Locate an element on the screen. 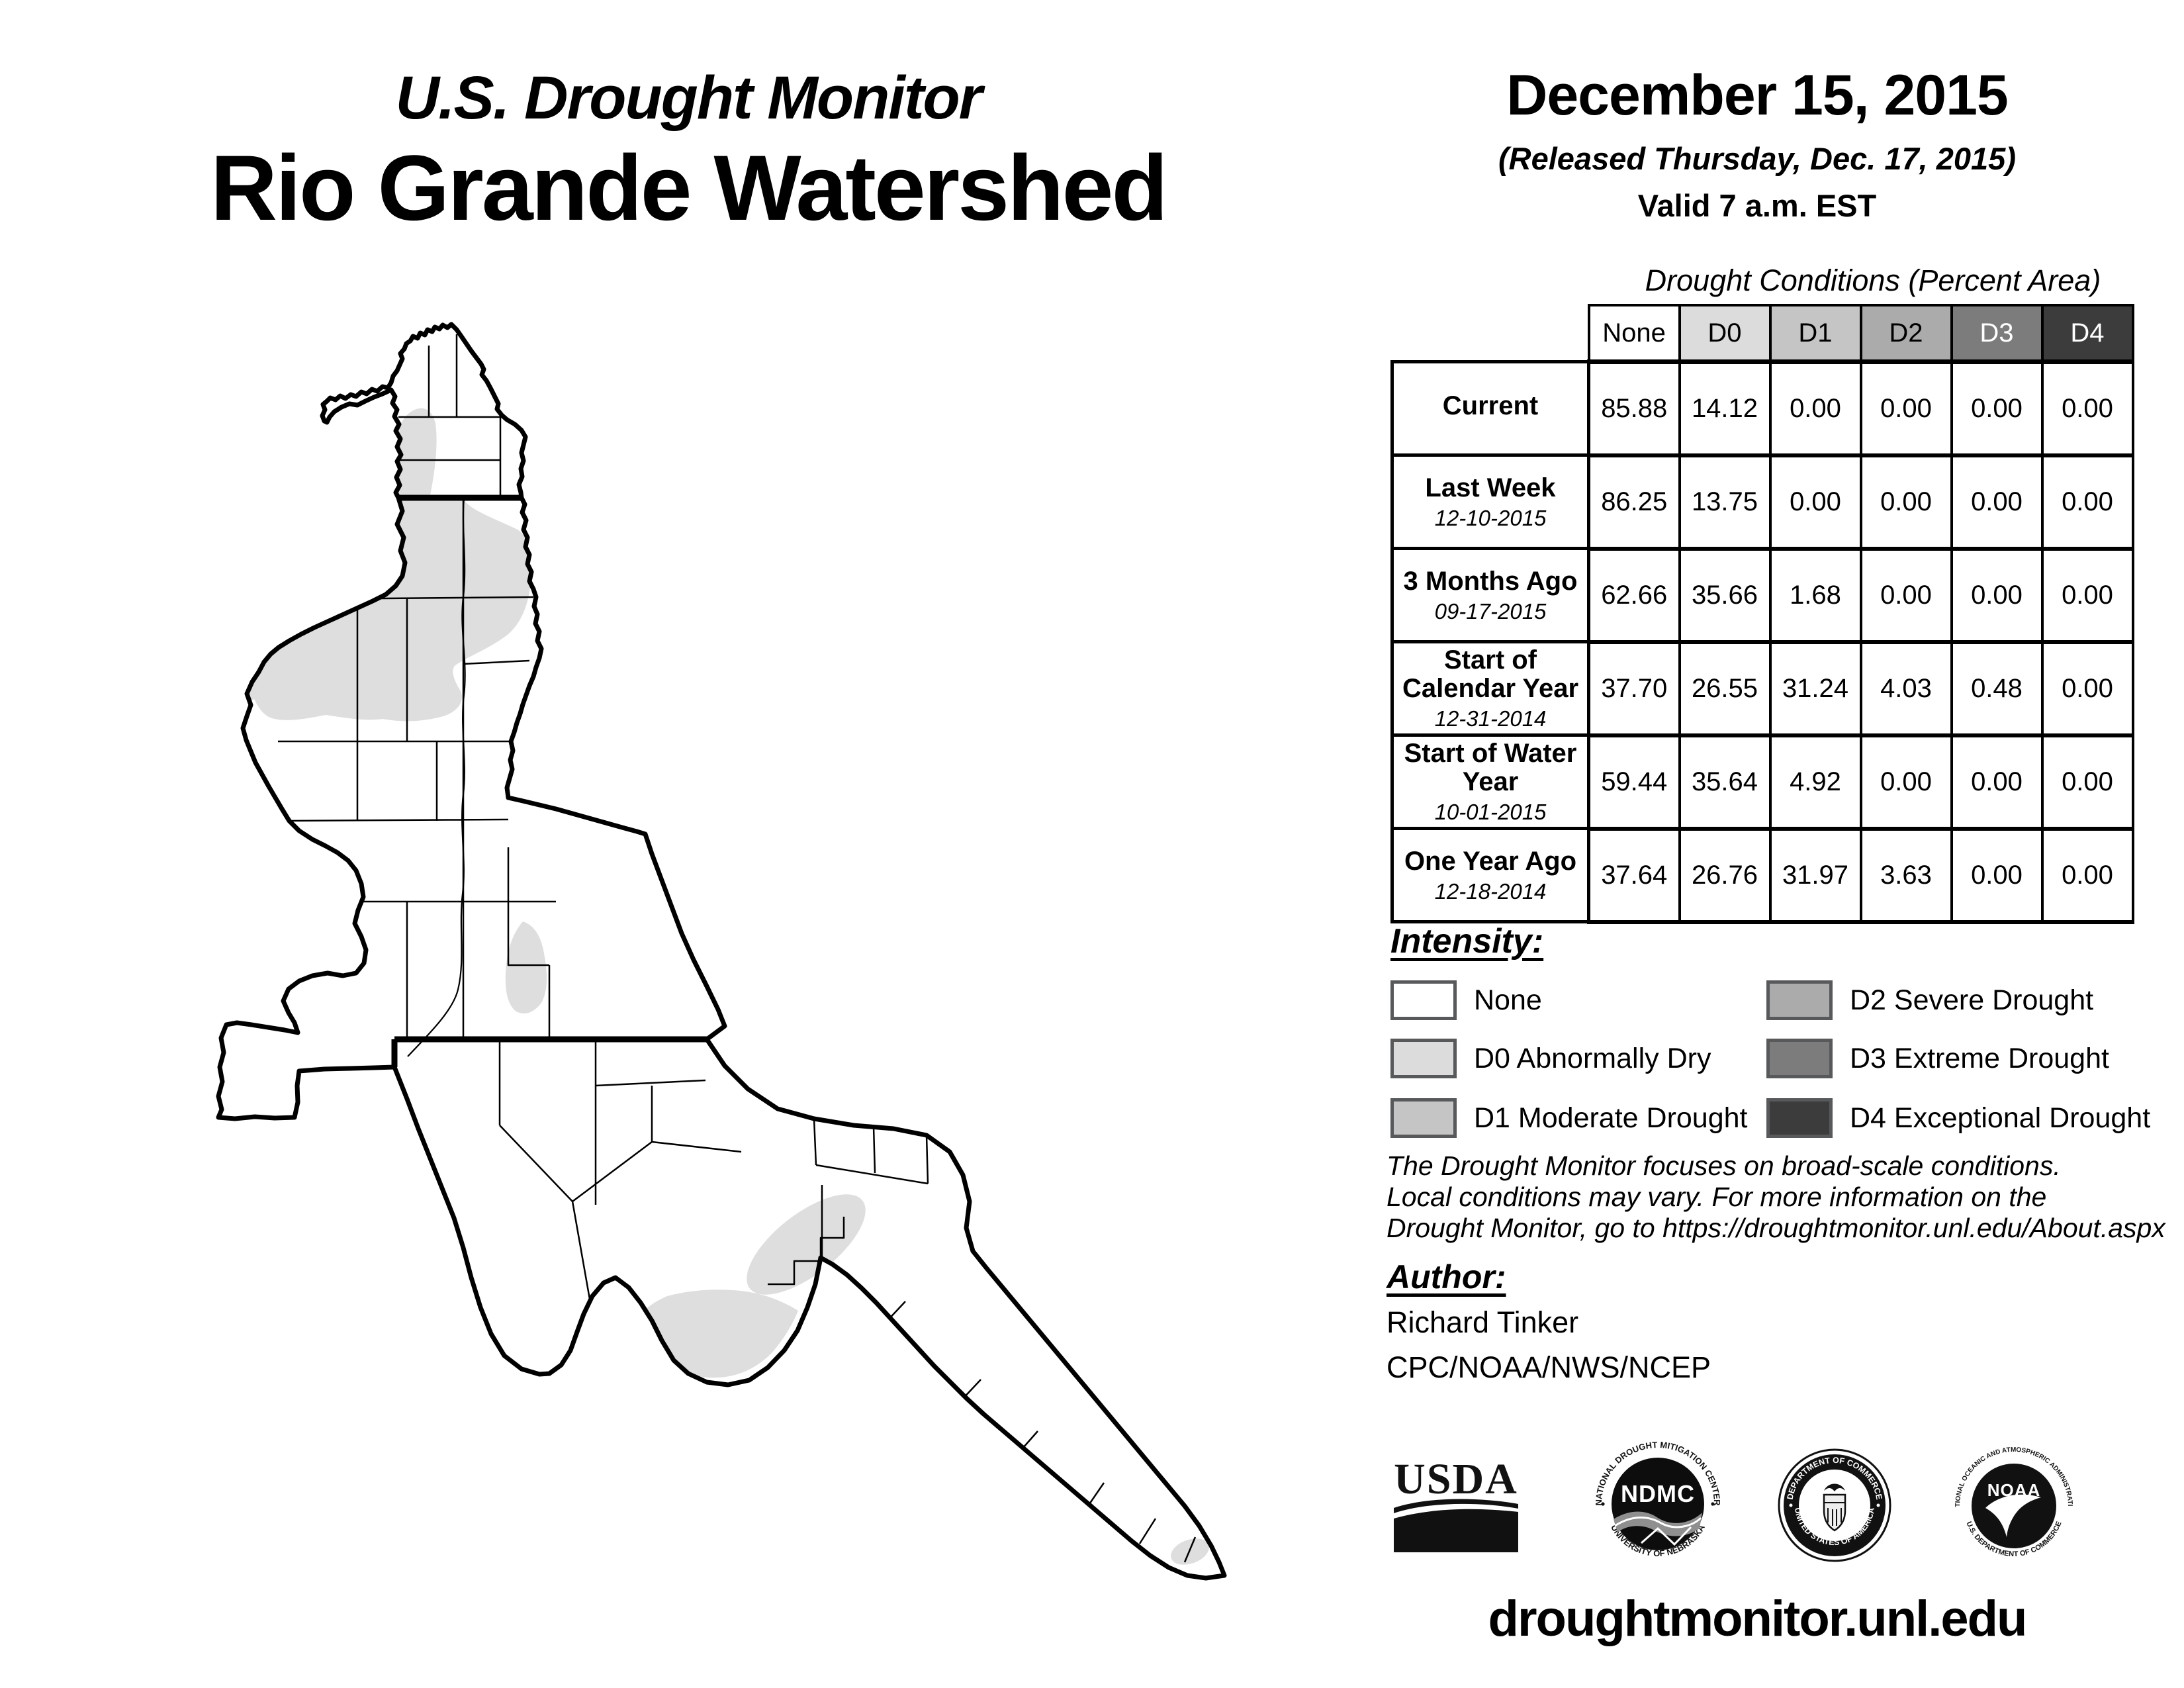  col-header-d1: D1 is located at coordinates (1815, 334).